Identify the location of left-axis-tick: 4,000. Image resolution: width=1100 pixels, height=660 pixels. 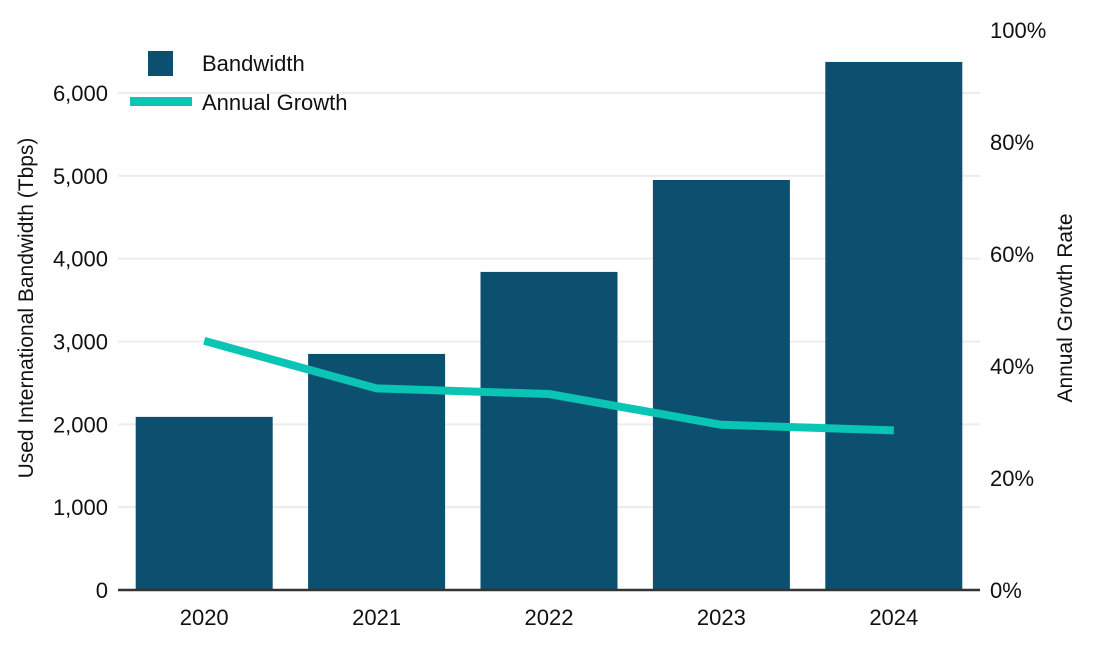
(80, 259).